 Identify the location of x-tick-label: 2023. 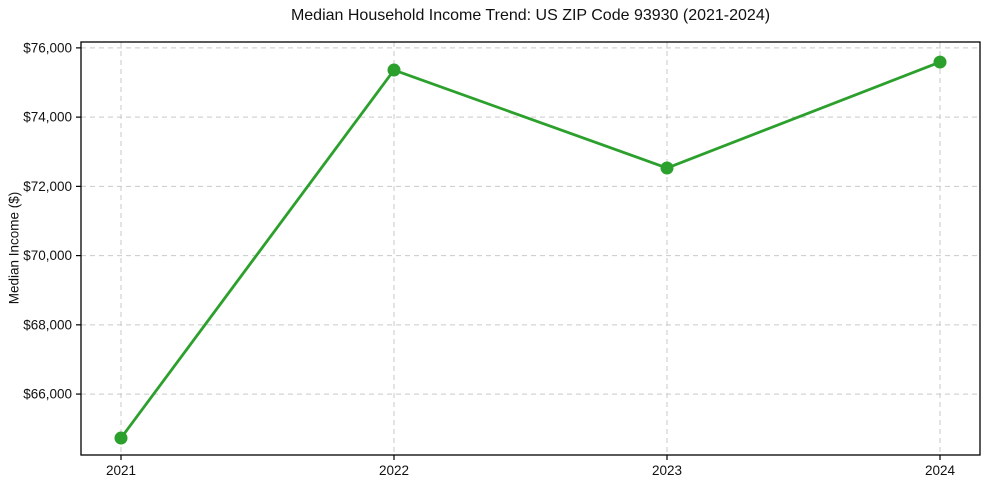
(667, 470).